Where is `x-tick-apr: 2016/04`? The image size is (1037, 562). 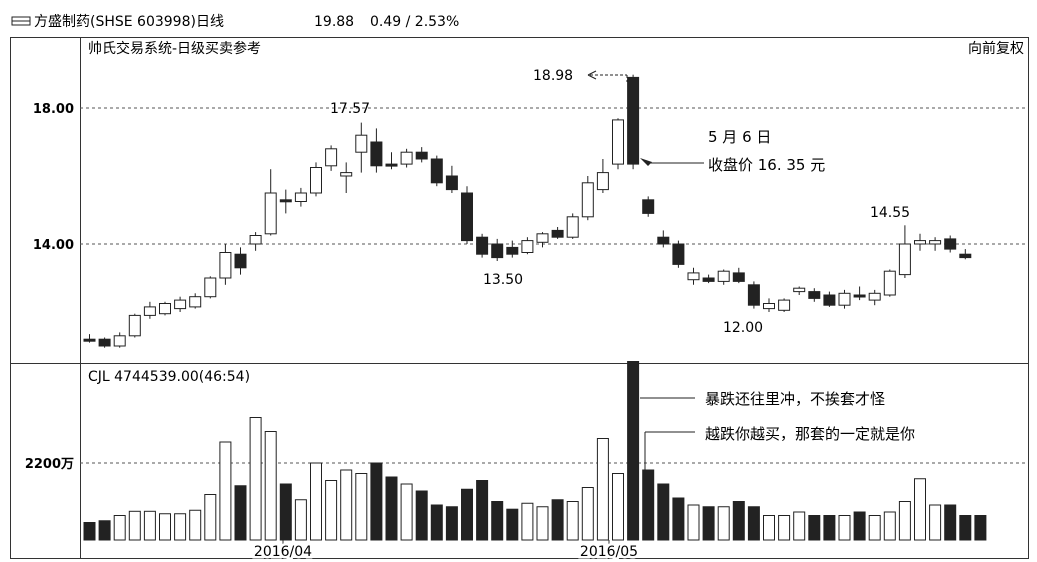
x-tick-apr: 2016/04 is located at coordinates (283, 552).